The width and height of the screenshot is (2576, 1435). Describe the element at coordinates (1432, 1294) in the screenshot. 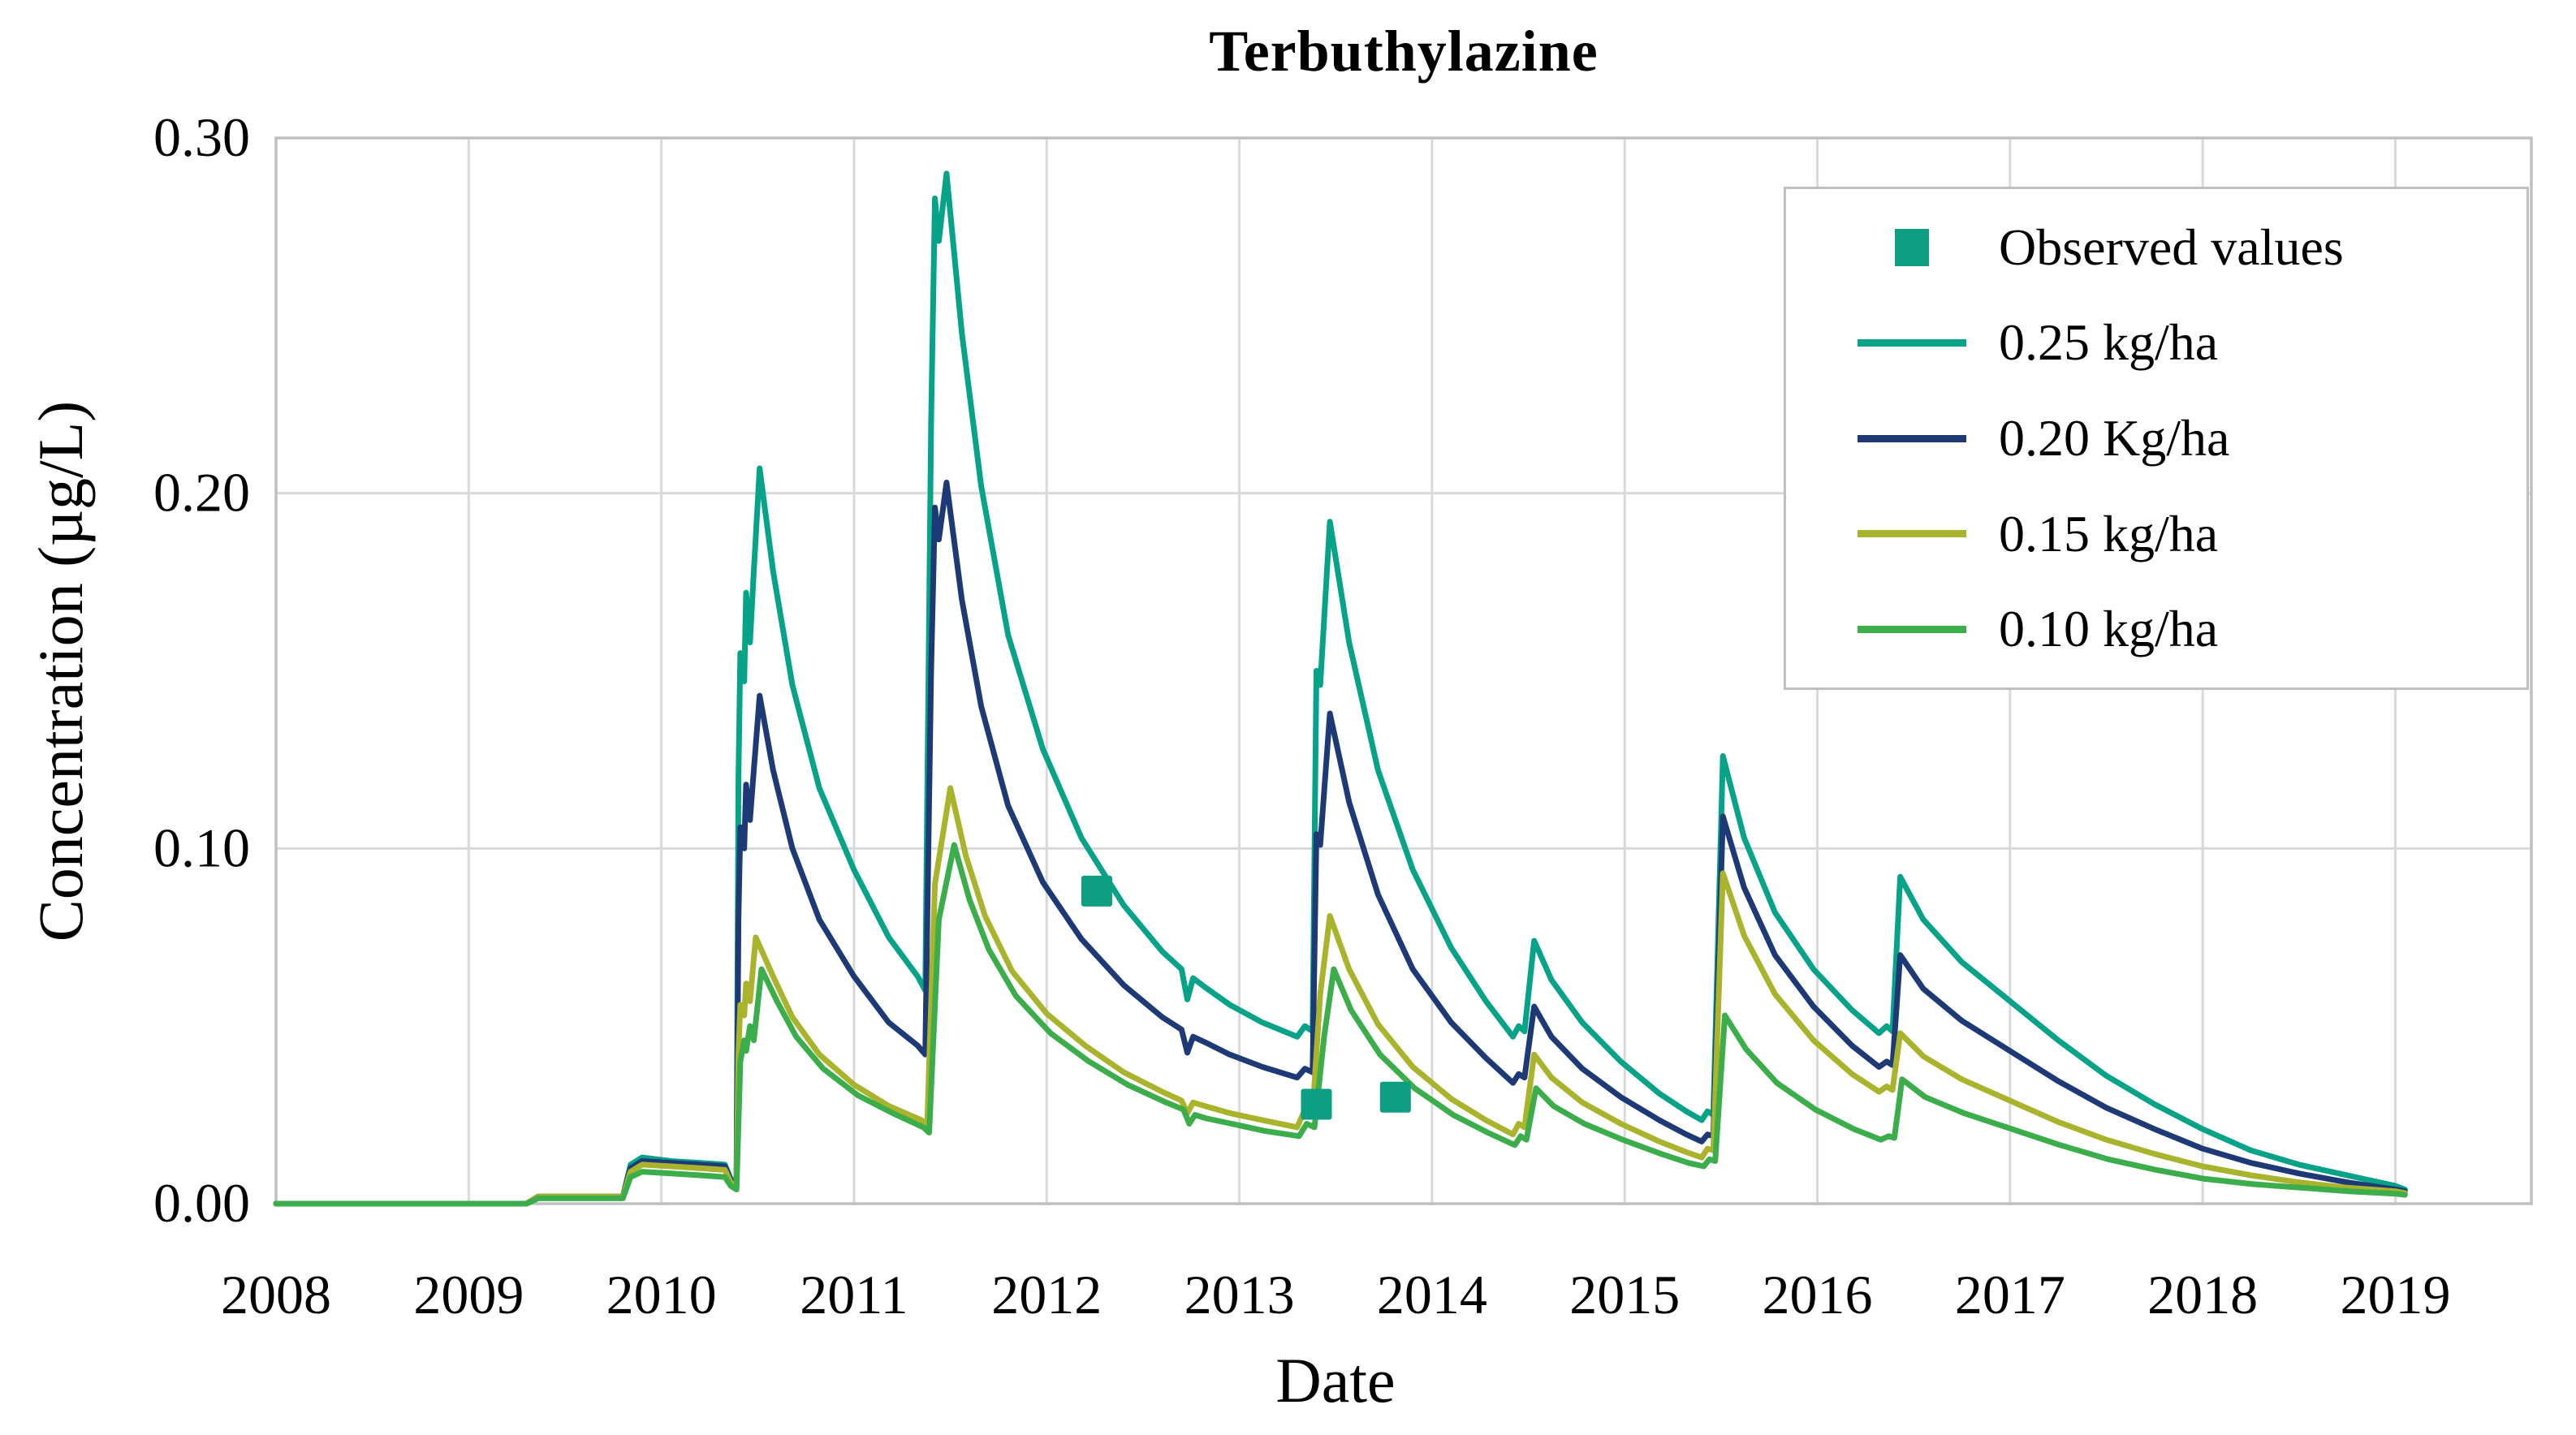

I see `x-tick-label: 2014` at that location.